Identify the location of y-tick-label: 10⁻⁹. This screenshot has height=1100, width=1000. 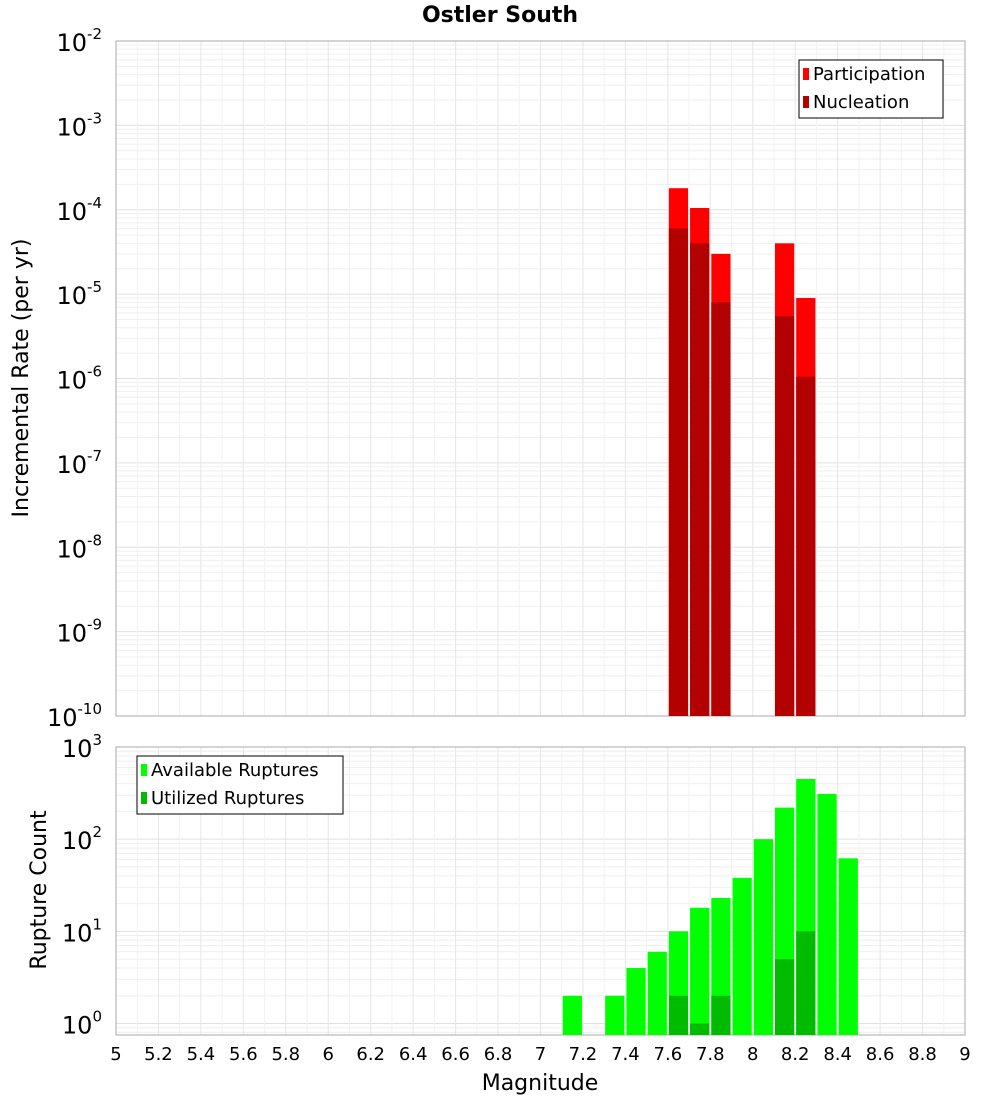
(79, 632).